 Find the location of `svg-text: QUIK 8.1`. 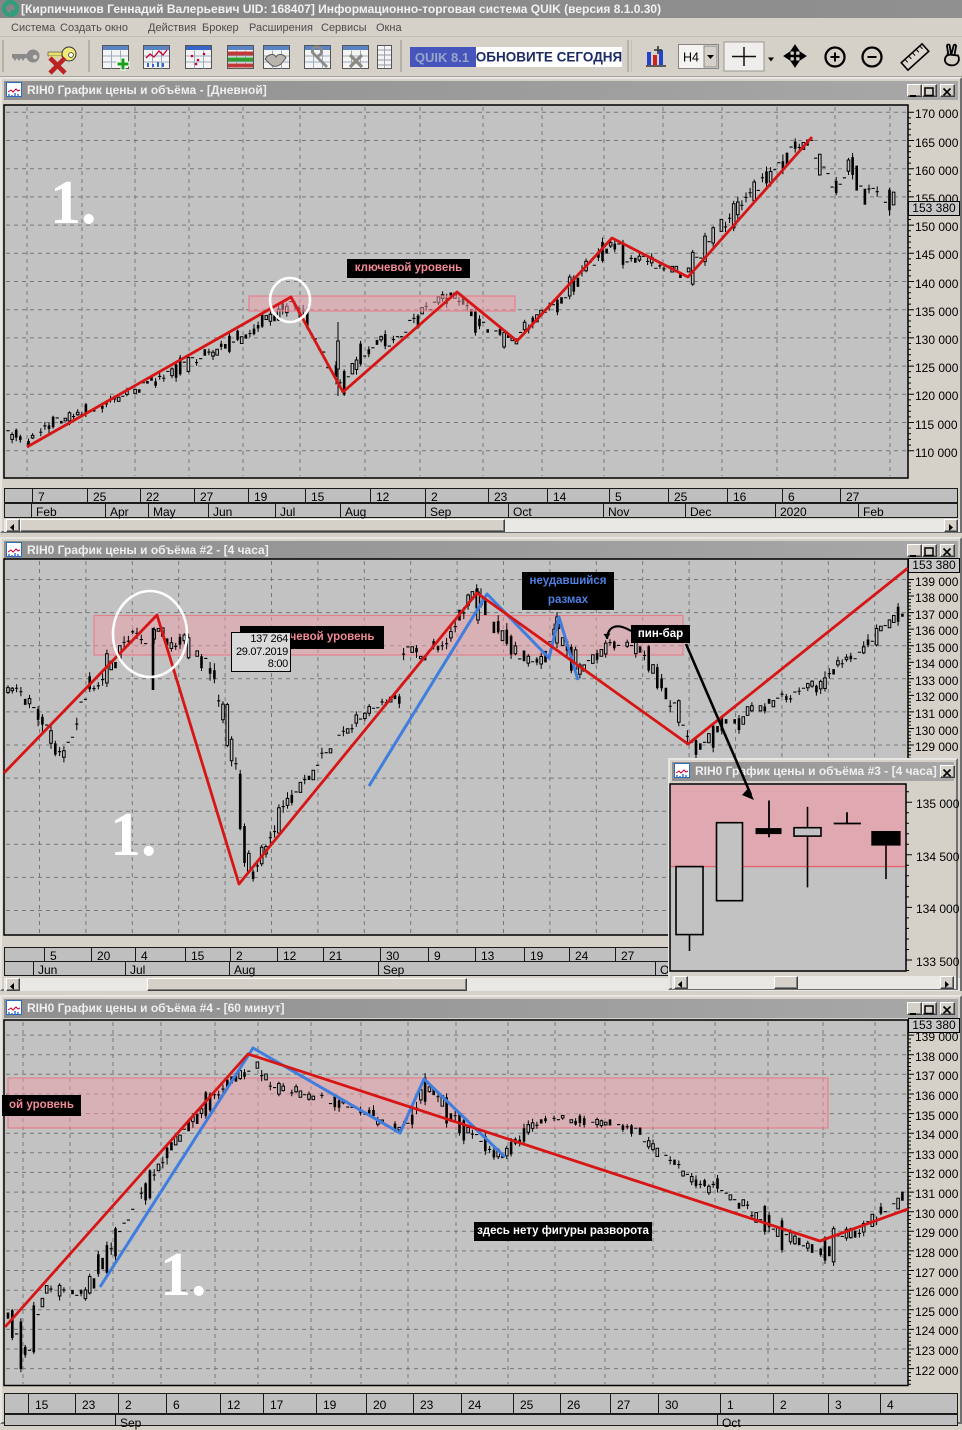

svg-text: QUIK 8.1 is located at coordinates (442, 57).